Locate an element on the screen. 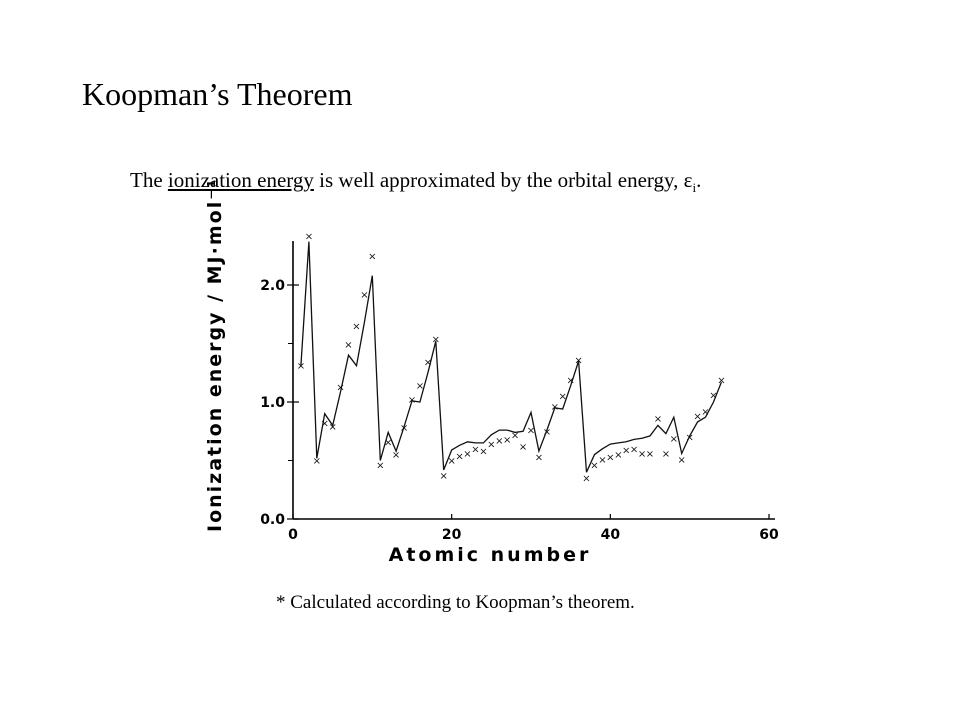  y-tick-label: 1.0 is located at coordinates (272, 403).